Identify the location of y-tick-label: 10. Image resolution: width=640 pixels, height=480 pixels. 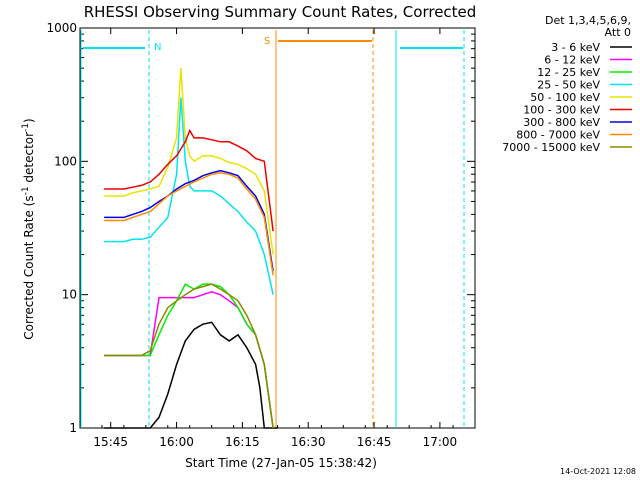
(69, 295).